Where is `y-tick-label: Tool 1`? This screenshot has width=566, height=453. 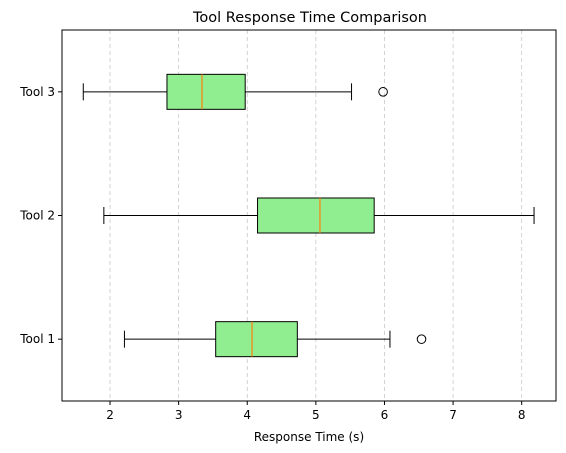
y-tick-label: Tool 1 is located at coordinates (37, 339).